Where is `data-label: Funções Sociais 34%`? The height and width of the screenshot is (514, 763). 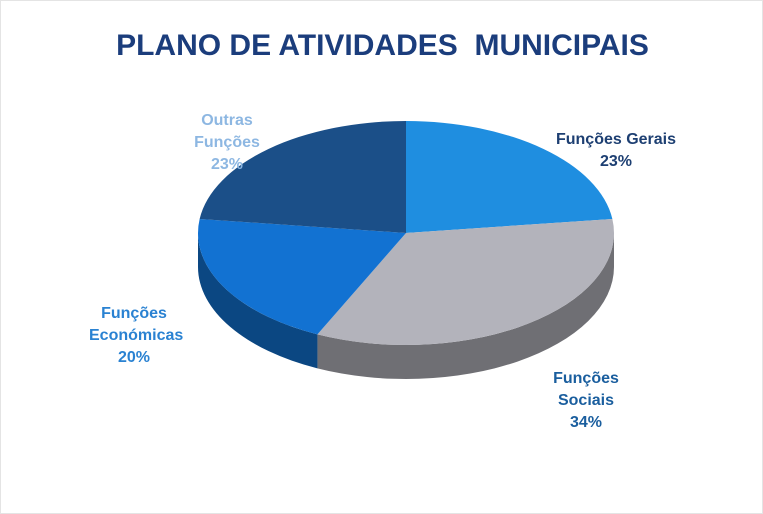 data-label: Funções Sociais 34% is located at coordinates (586, 401).